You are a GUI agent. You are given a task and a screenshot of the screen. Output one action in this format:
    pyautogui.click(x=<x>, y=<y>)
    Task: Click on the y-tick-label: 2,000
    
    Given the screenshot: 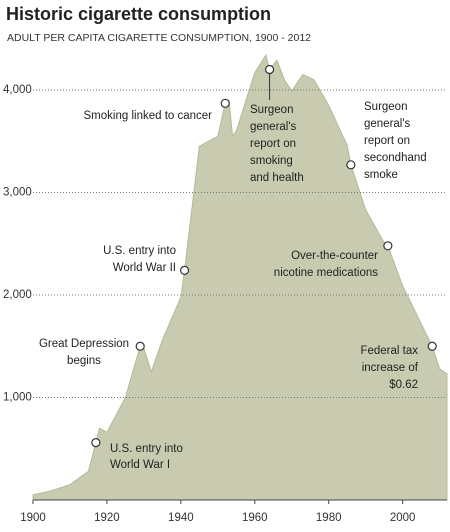 What is the action you would take?
    pyautogui.click(x=17, y=295)
    